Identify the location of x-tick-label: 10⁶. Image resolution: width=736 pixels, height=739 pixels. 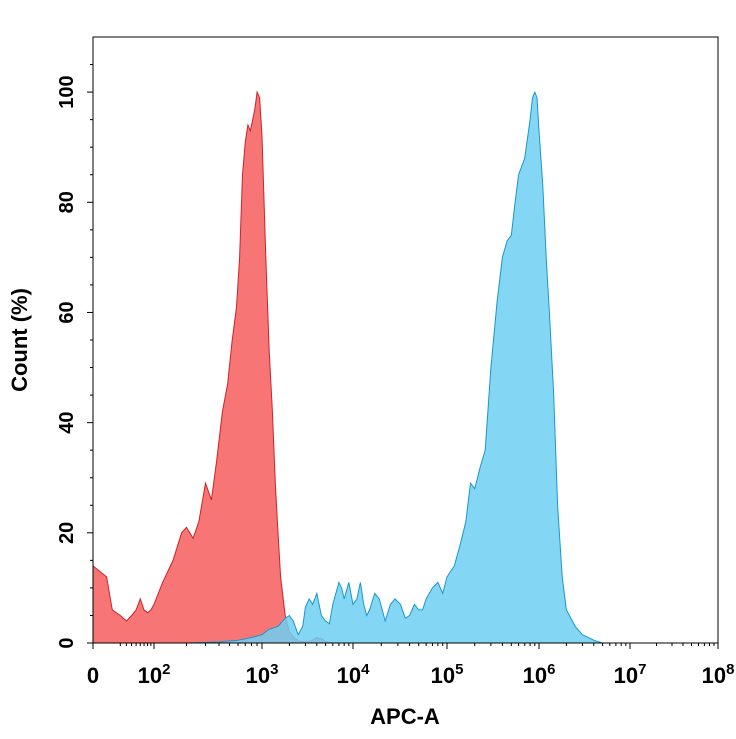
(539, 674).